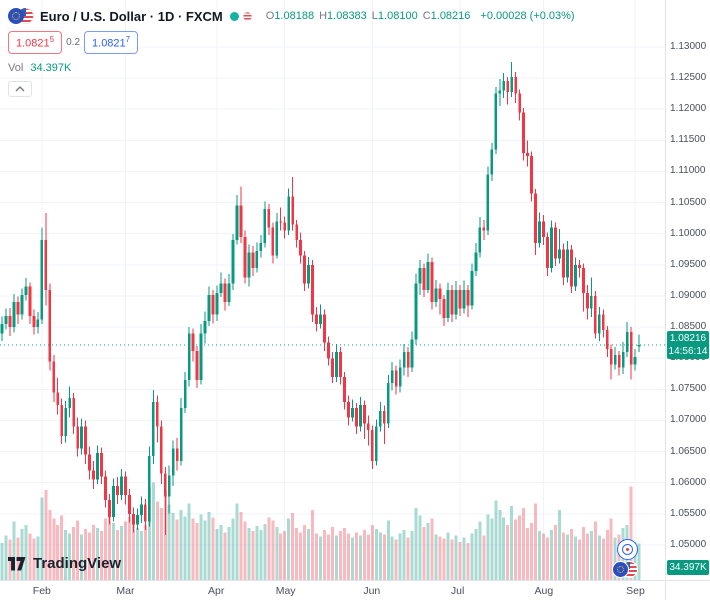 Image resolution: width=710 pixels, height=600 pixels. I want to click on bid-ask-row: 1.08215 0.2 1.08217, so click(291, 42).